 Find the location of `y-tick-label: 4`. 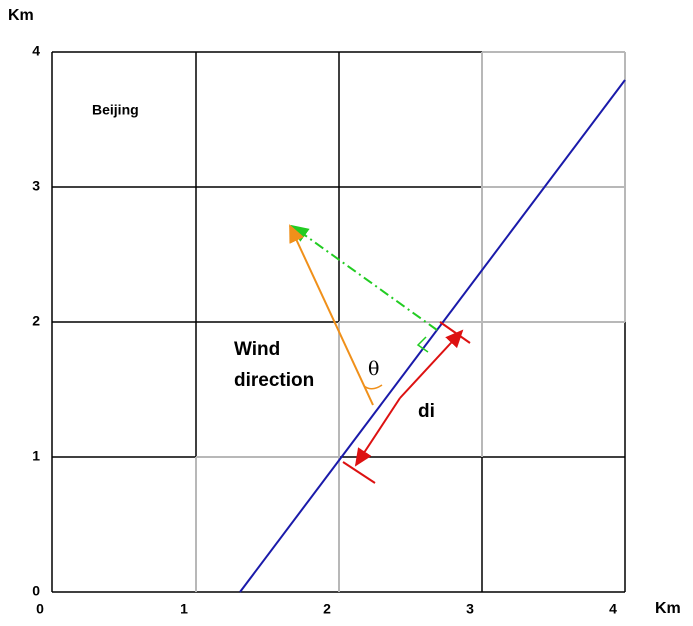

y-tick-label: 4 is located at coordinates (36, 51).